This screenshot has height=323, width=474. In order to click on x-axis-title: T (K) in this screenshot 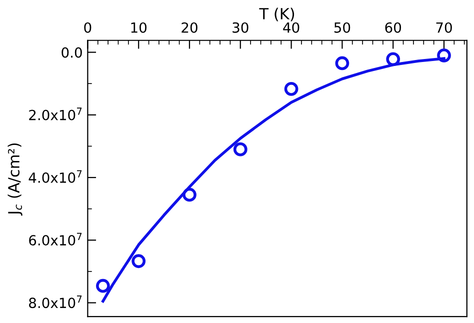, I will do `click(276, 15)`.